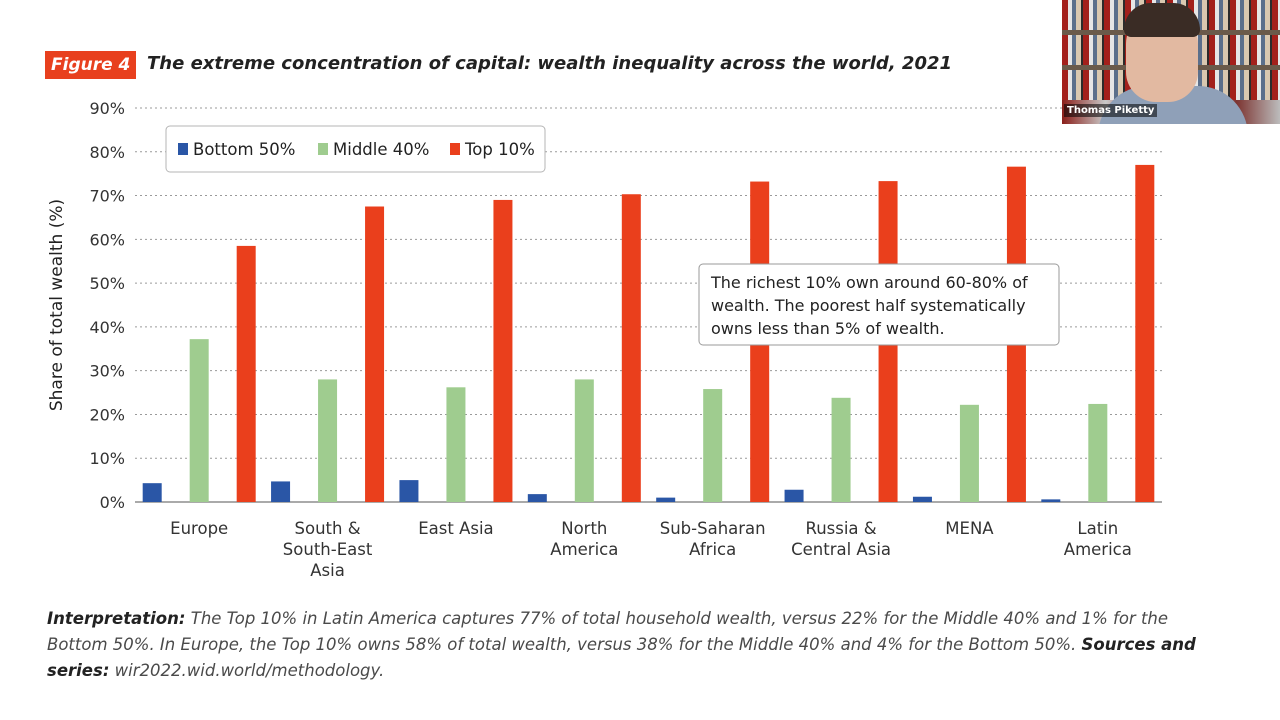  I want to click on legend-label: Bottom 50%, so click(244, 149).